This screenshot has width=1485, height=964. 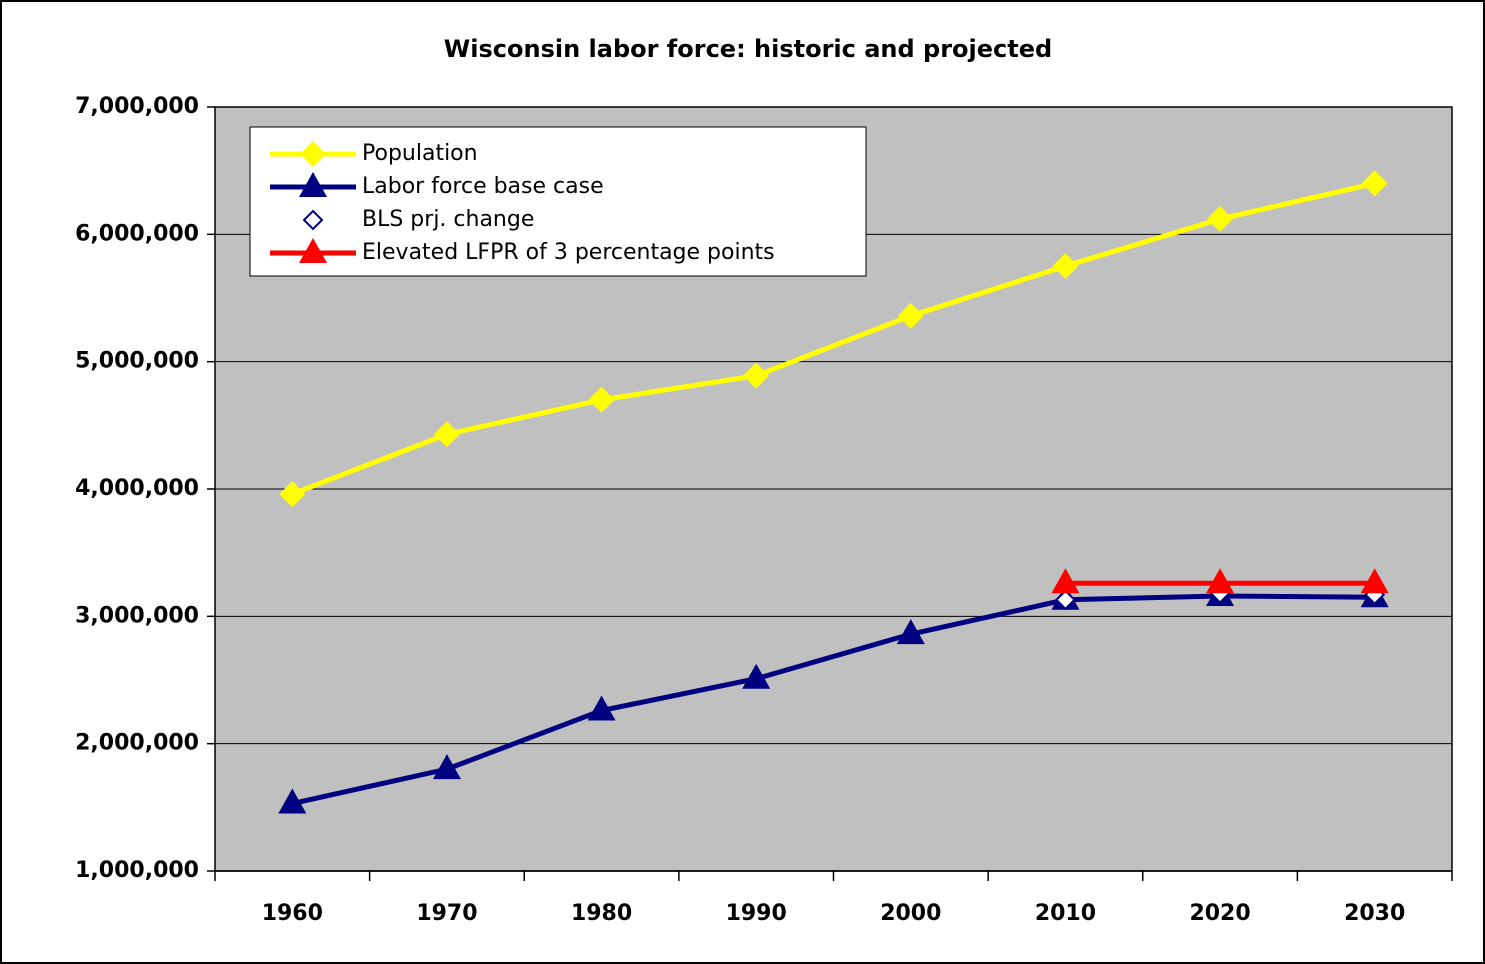 What do you see at coordinates (137, 615) in the screenshot?
I see `y-tick-label: 3,000,000` at bounding box center [137, 615].